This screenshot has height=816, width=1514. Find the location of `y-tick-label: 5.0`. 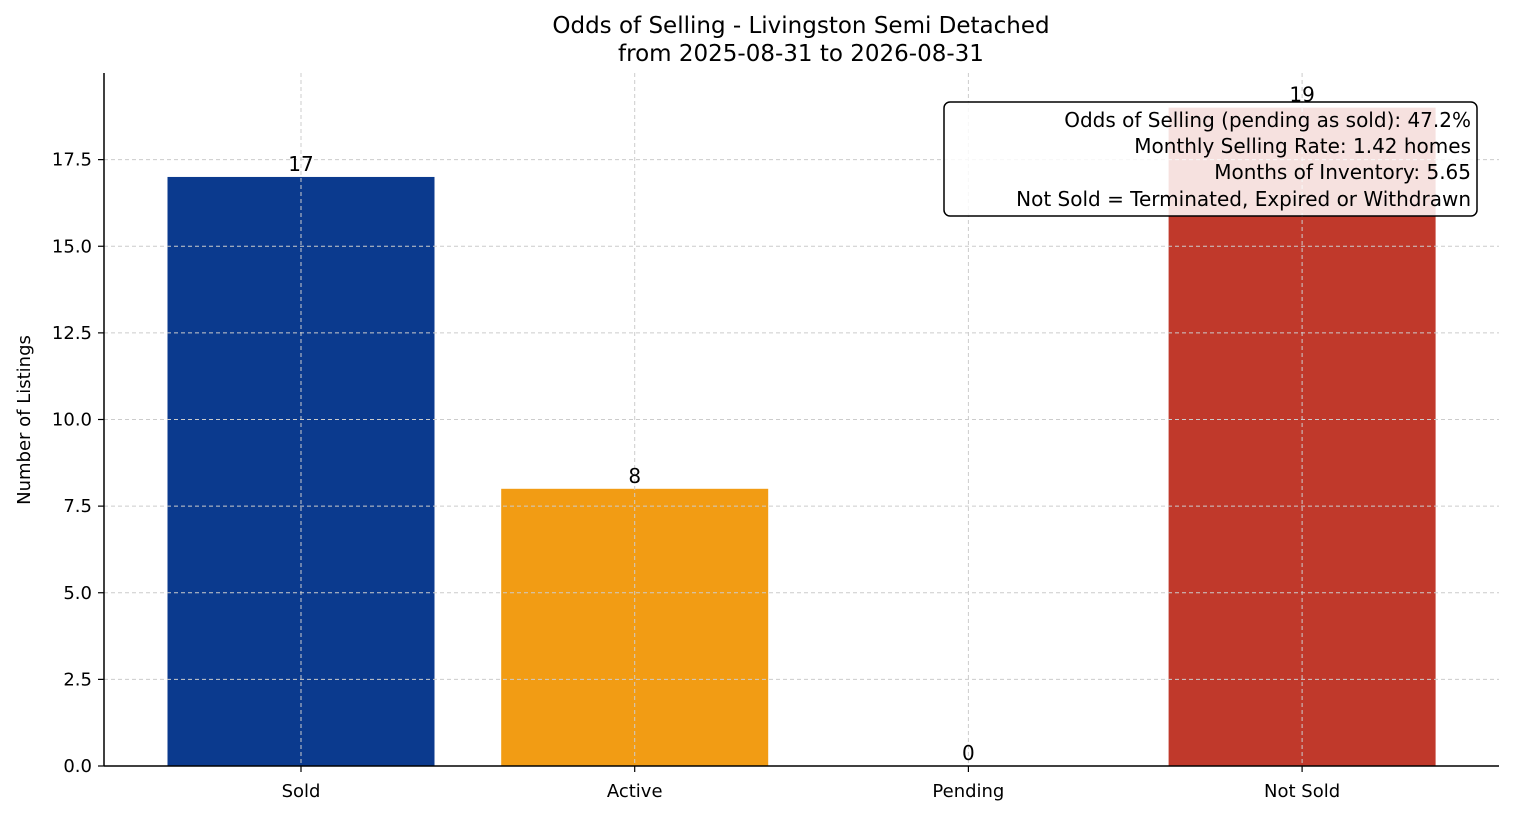

y-tick-label: 5.0 is located at coordinates (77, 593).